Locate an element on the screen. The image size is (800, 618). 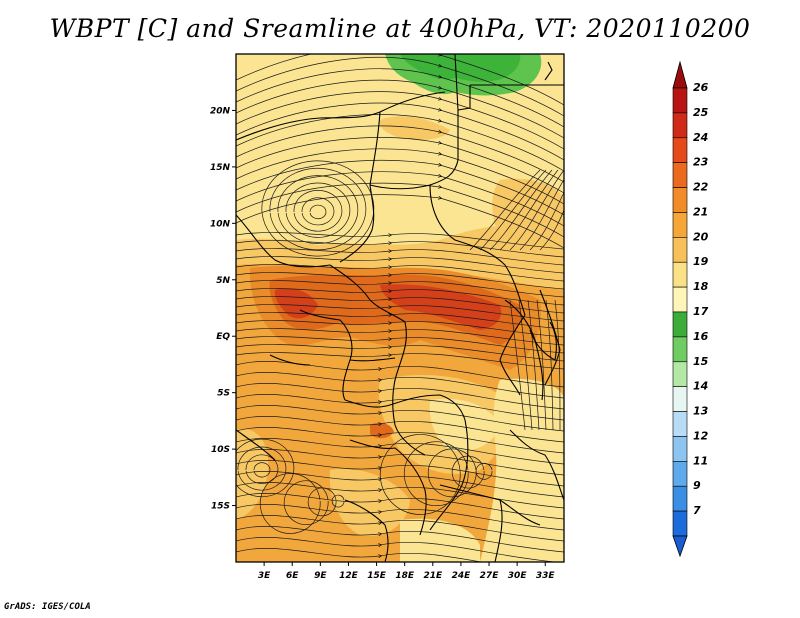
fill-south-light2 is located at coordinates (464, 425).